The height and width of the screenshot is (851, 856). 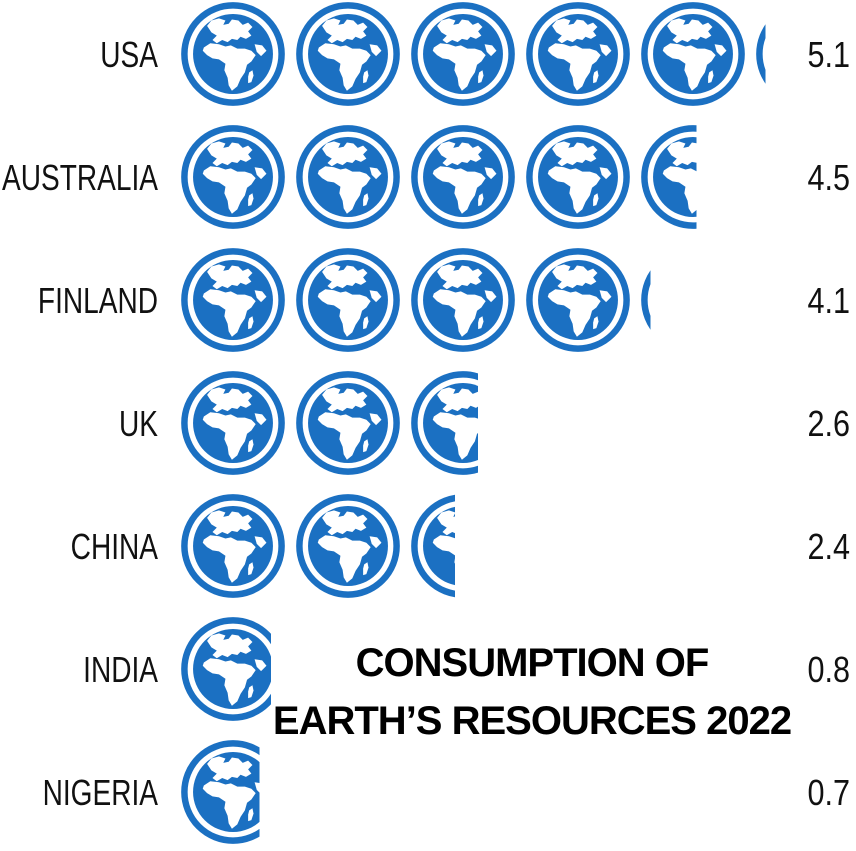 I want to click on value-label: 0.8, so click(x=828, y=671).